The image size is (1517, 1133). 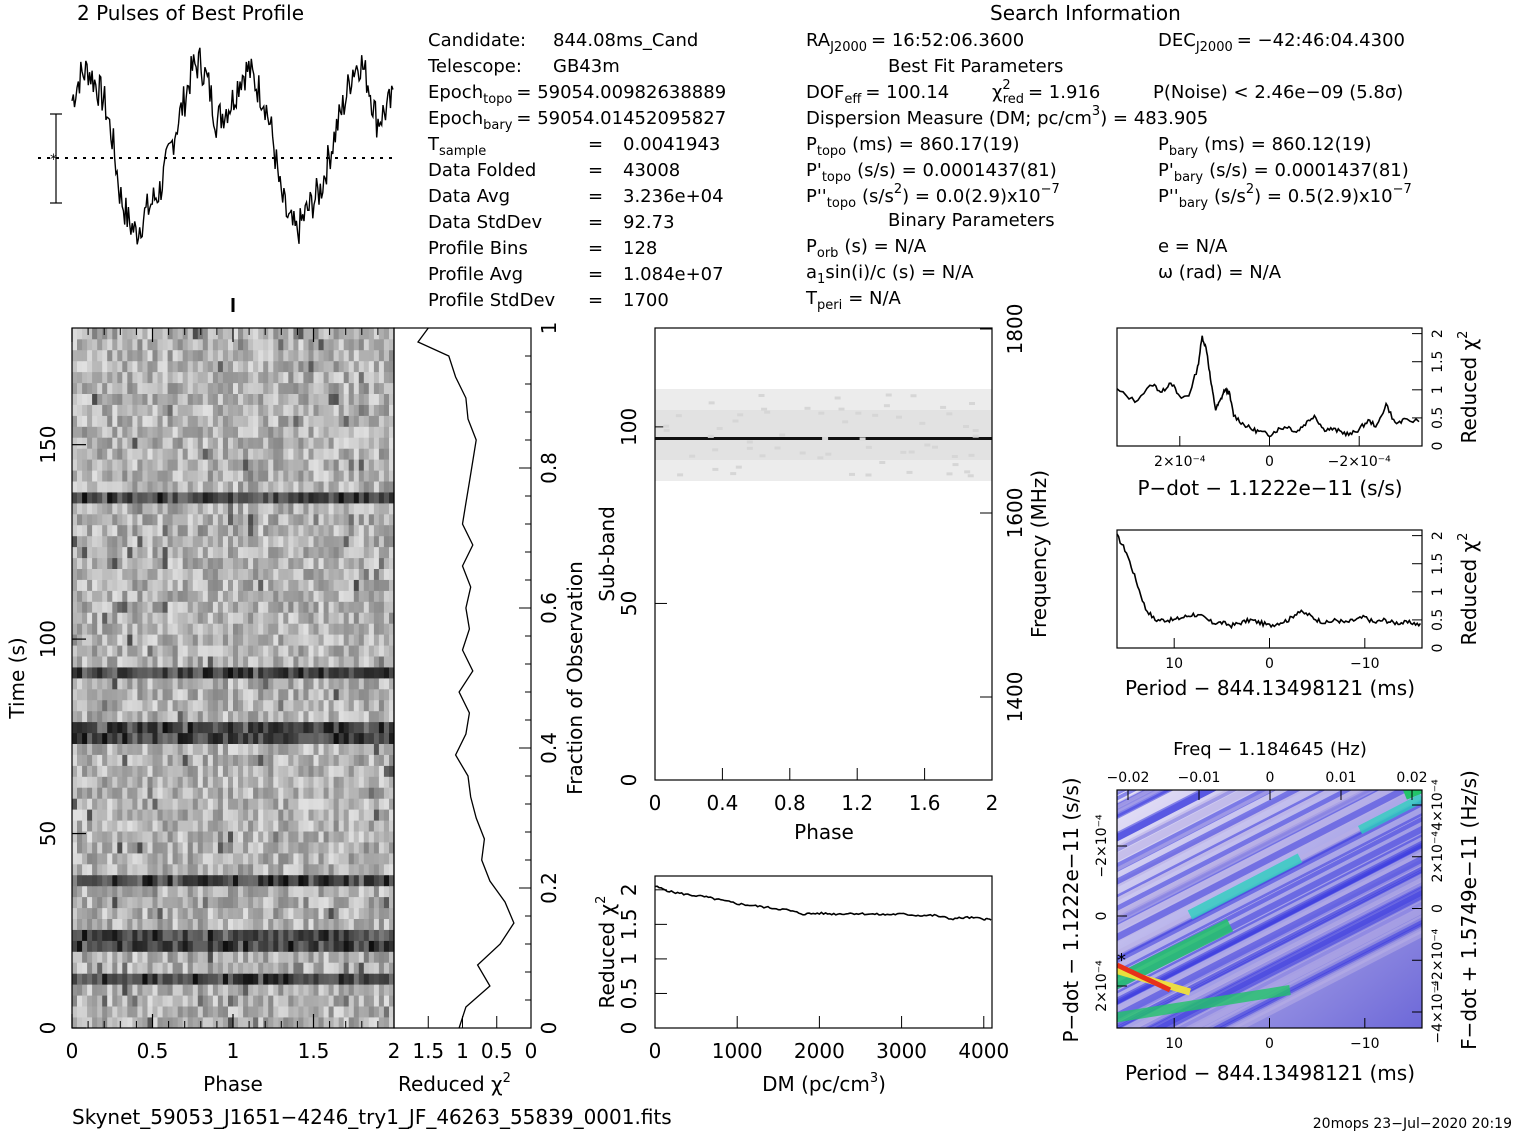 What do you see at coordinates (692, 456) in the screenshot?
I see `sb-blob` at bounding box center [692, 456].